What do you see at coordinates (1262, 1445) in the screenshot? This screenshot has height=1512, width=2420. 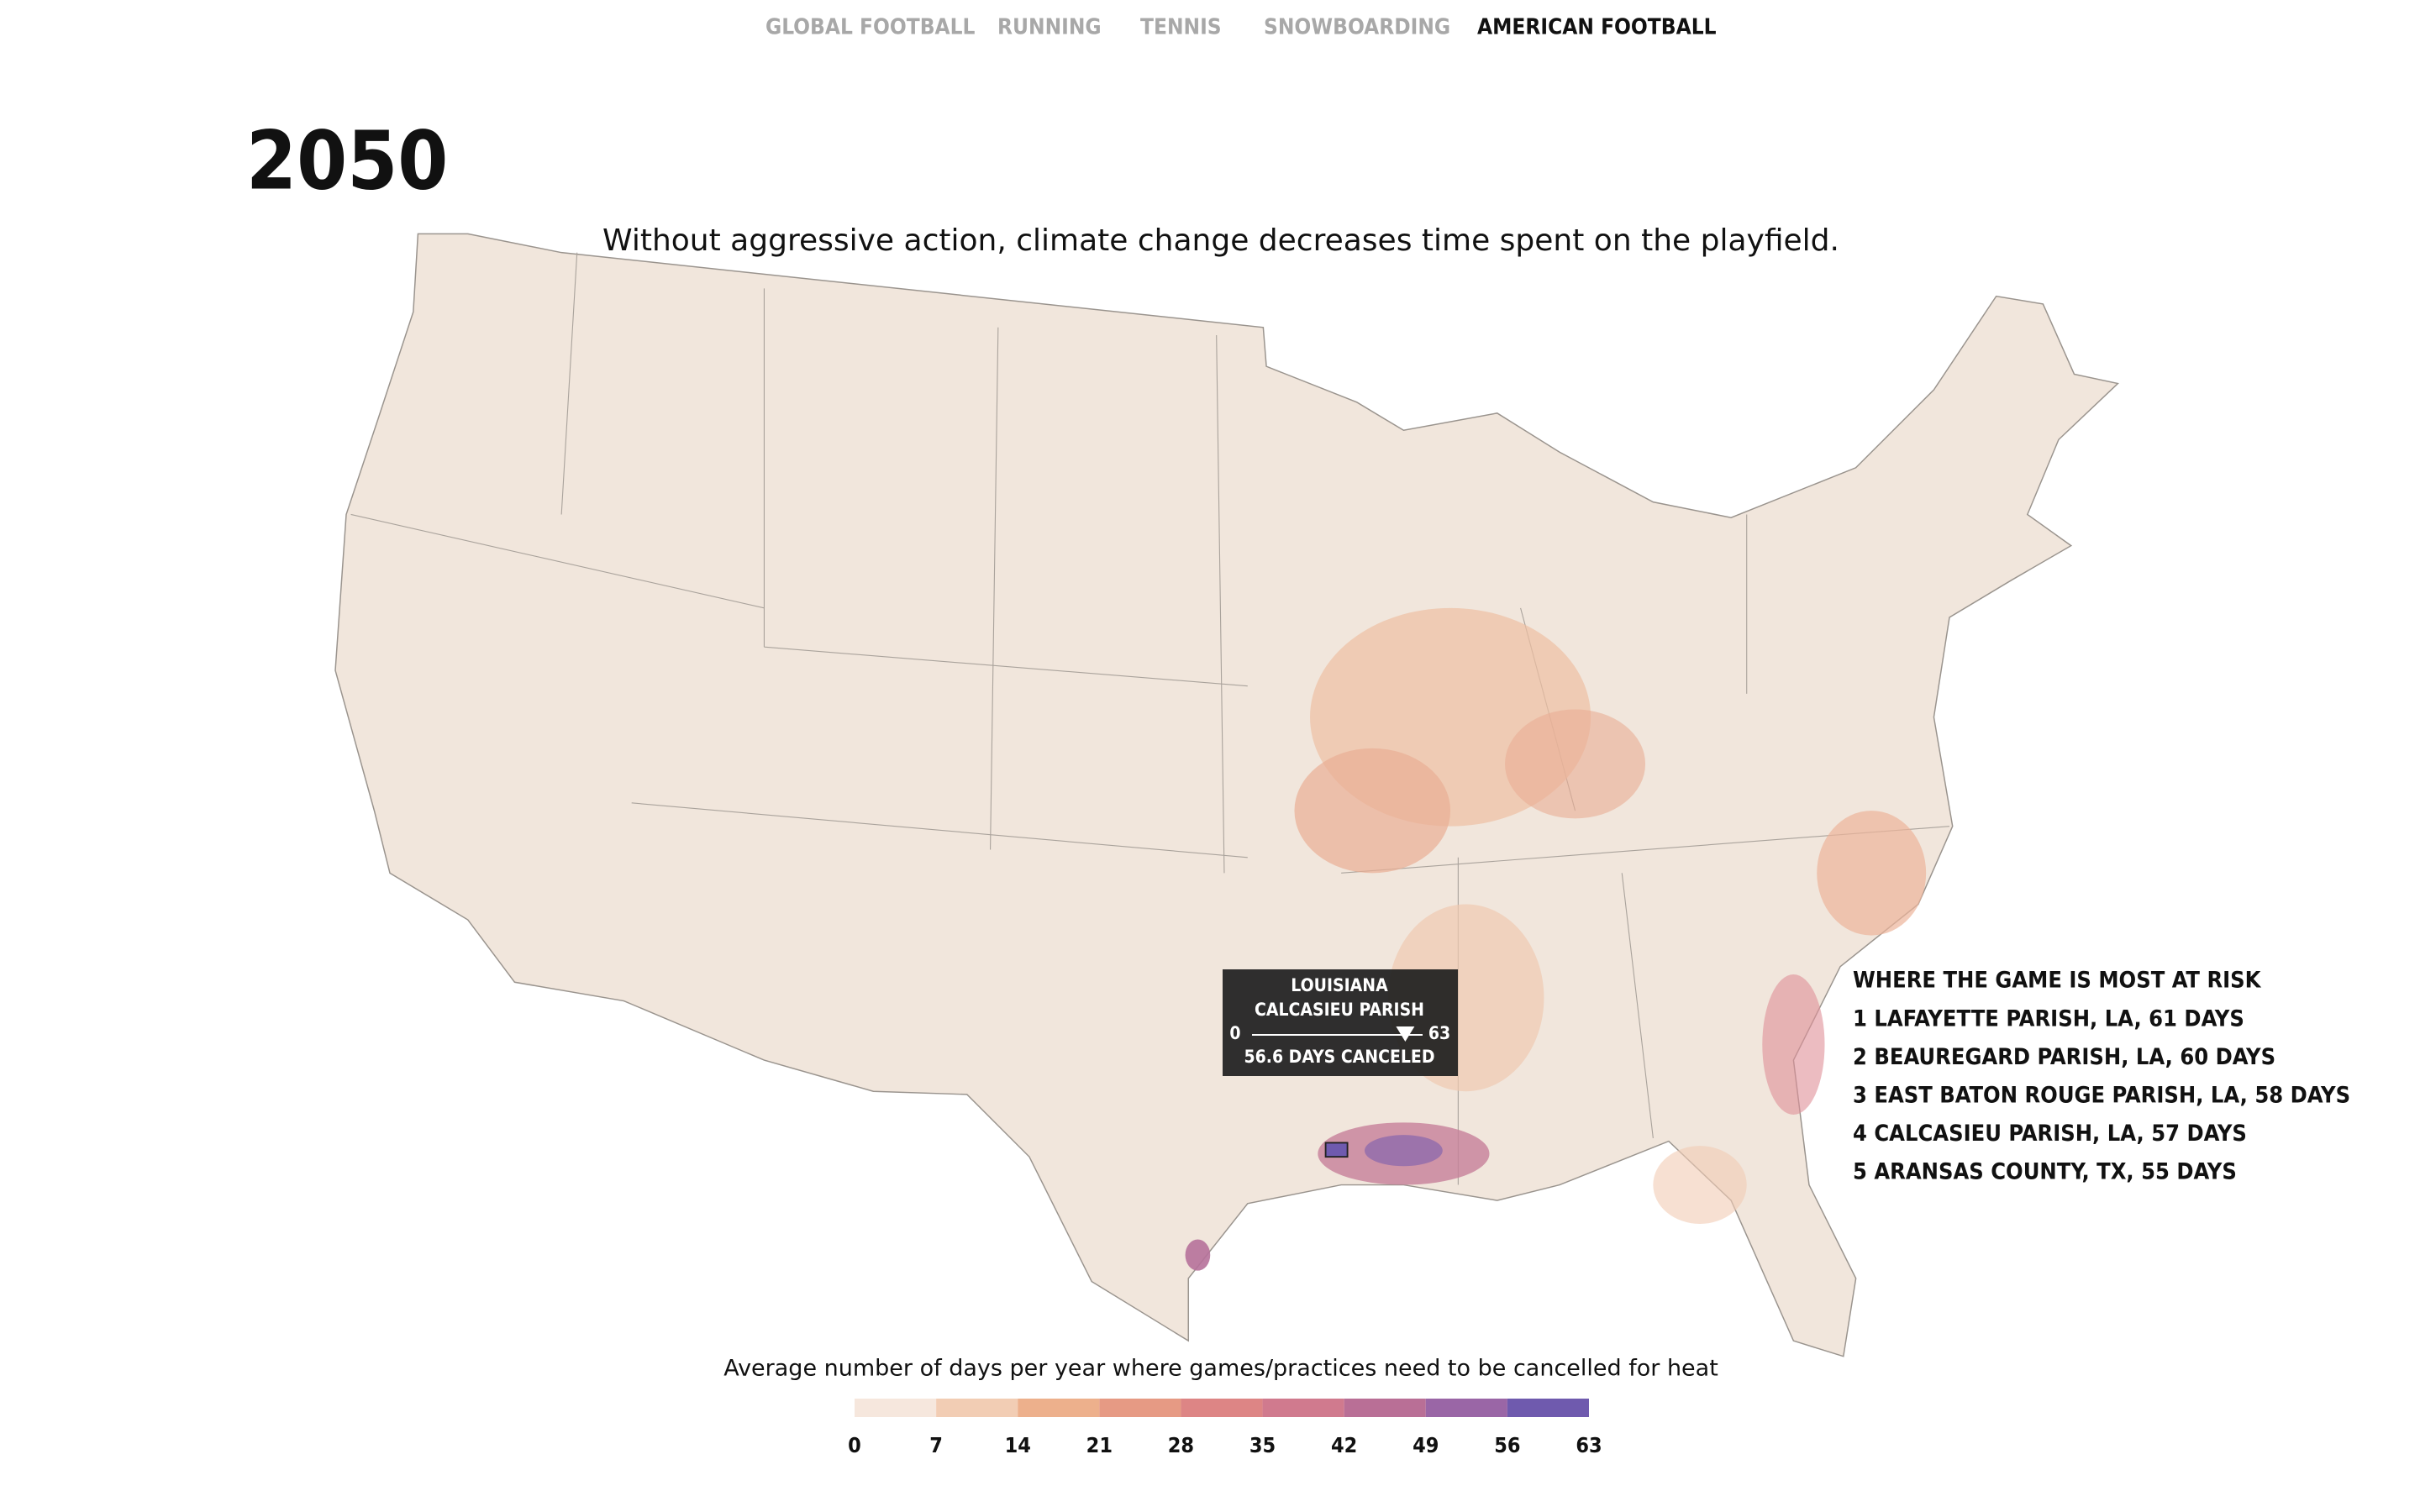 I see `legend-tick-label: 35` at bounding box center [1262, 1445].